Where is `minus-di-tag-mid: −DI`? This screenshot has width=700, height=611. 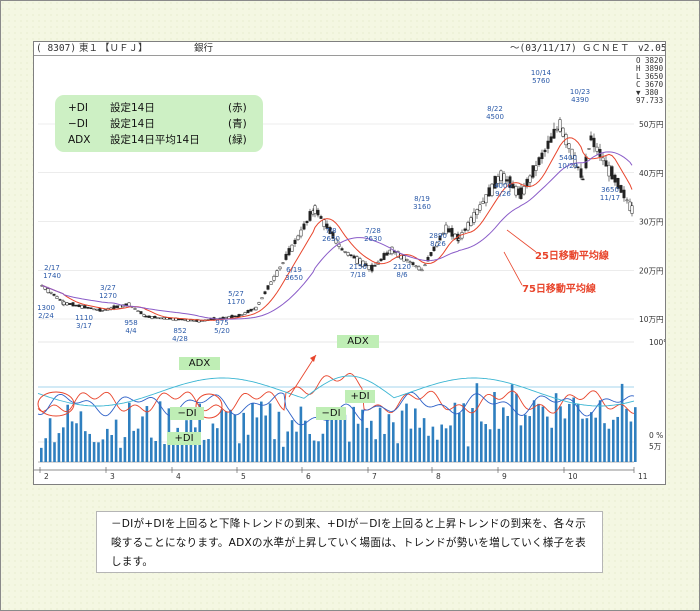
minus-di-tag-mid: −DI is located at coordinates (331, 413).